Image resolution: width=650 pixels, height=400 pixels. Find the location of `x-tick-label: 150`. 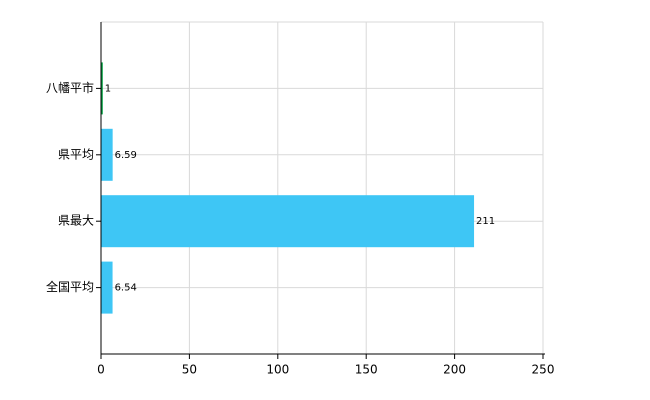

x-tick-label: 150 is located at coordinates (366, 370).